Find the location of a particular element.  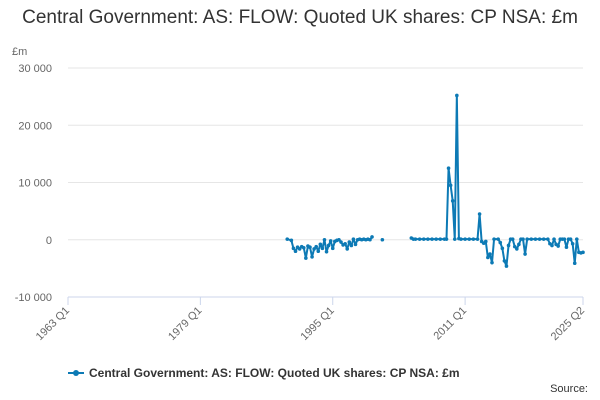

y-tick-label: 10 000 is located at coordinates (35, 184).